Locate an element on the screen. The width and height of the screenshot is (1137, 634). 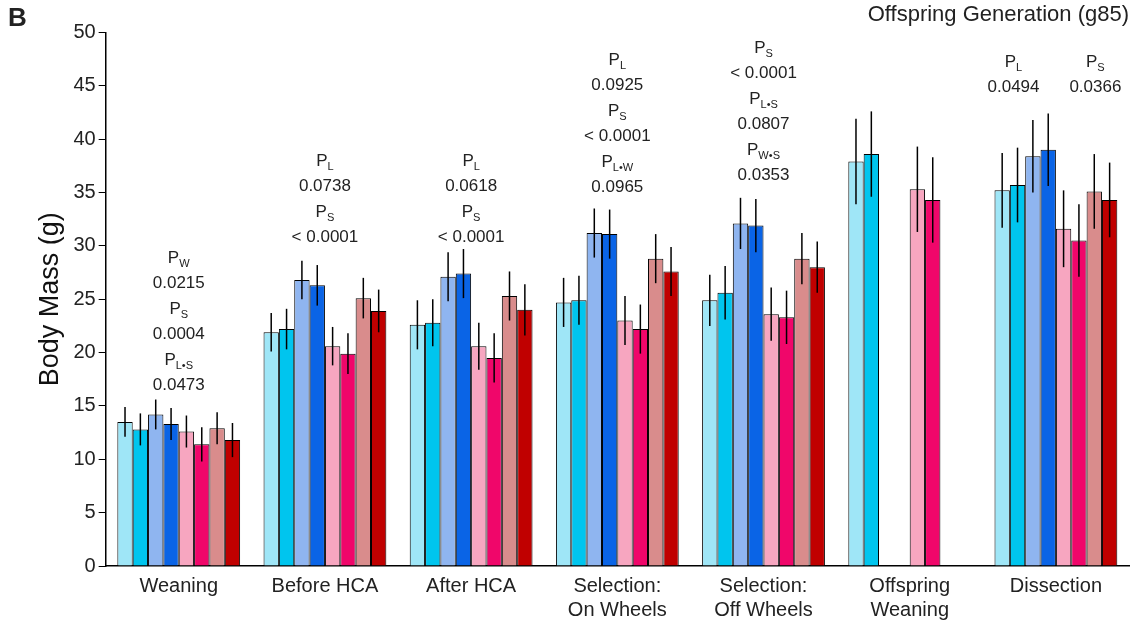
y-tick-label: 25 is located at coordinates (84, 297).